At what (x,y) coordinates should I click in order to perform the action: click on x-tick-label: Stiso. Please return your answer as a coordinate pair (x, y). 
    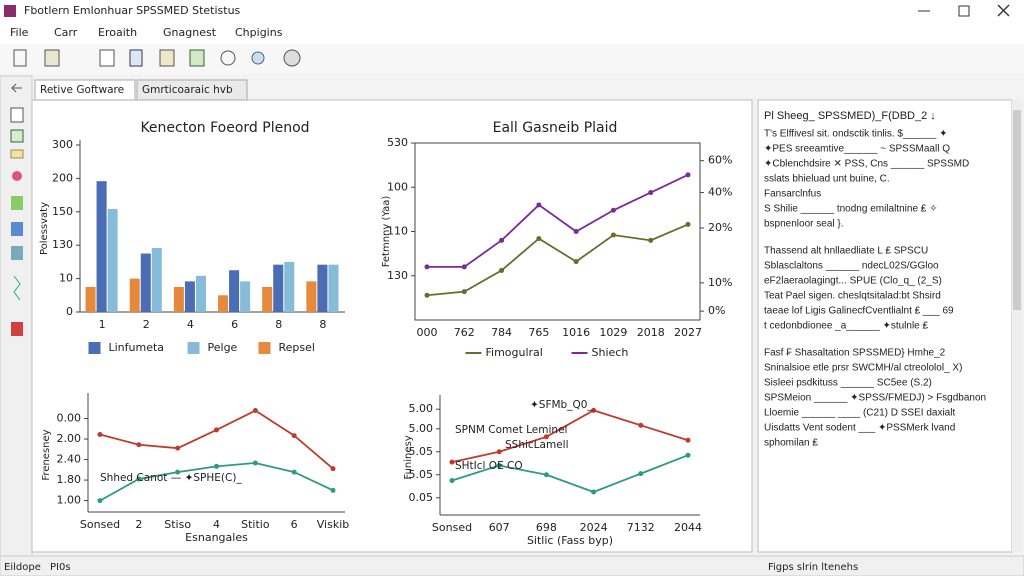
    Looking at the image, I should click on (177, 524).